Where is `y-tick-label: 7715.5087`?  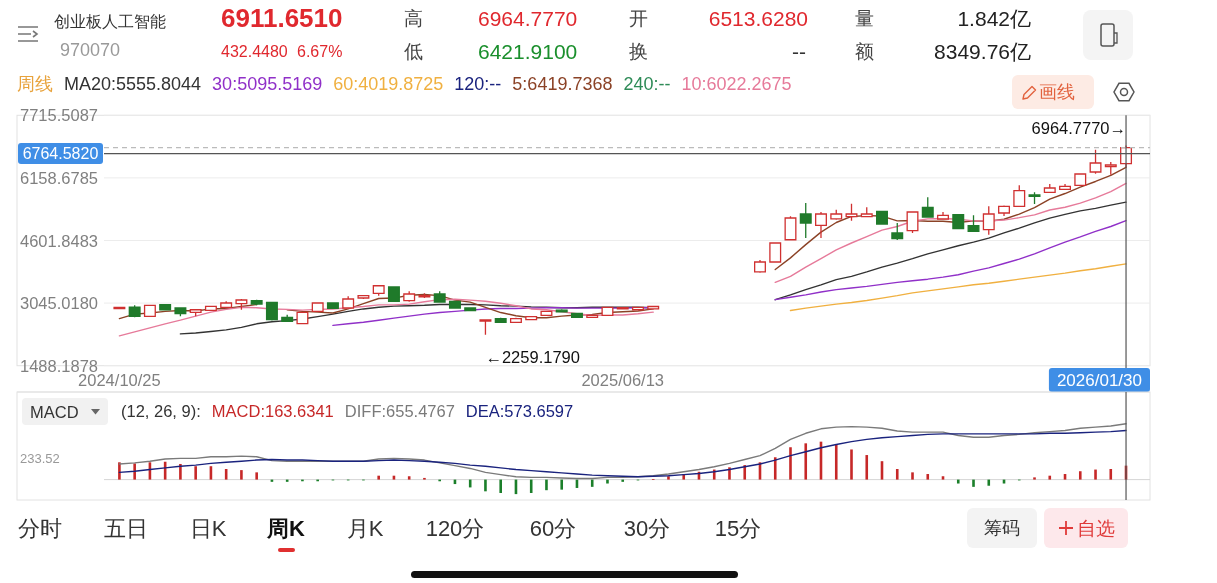 y-tick-label: 7715.5087 is located at coordinates (59, 115).